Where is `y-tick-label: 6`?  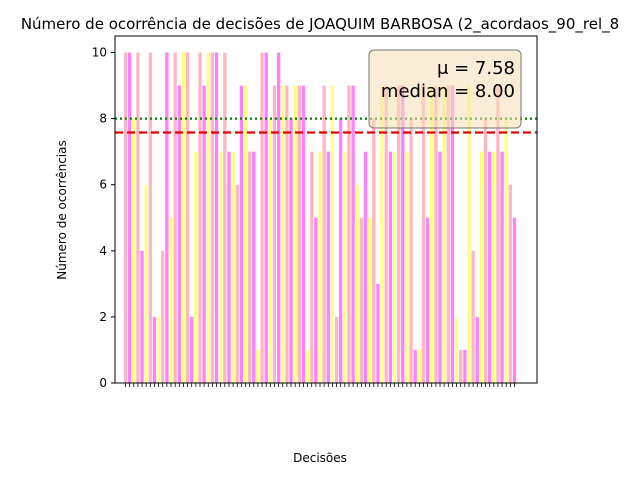
y-tick-label: 6 is located at coordinates (103, 185).